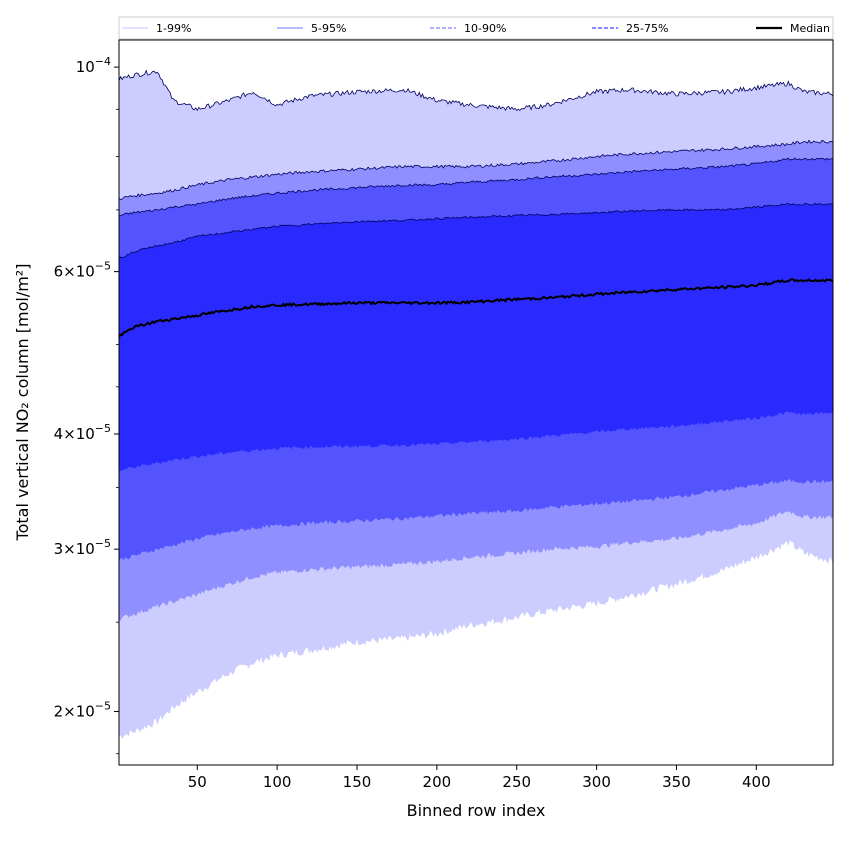 The image size is (850, 850). Describe the element at coordinates (516, 782) in the screenshot. I see `x-tick-label: 250` at that location.